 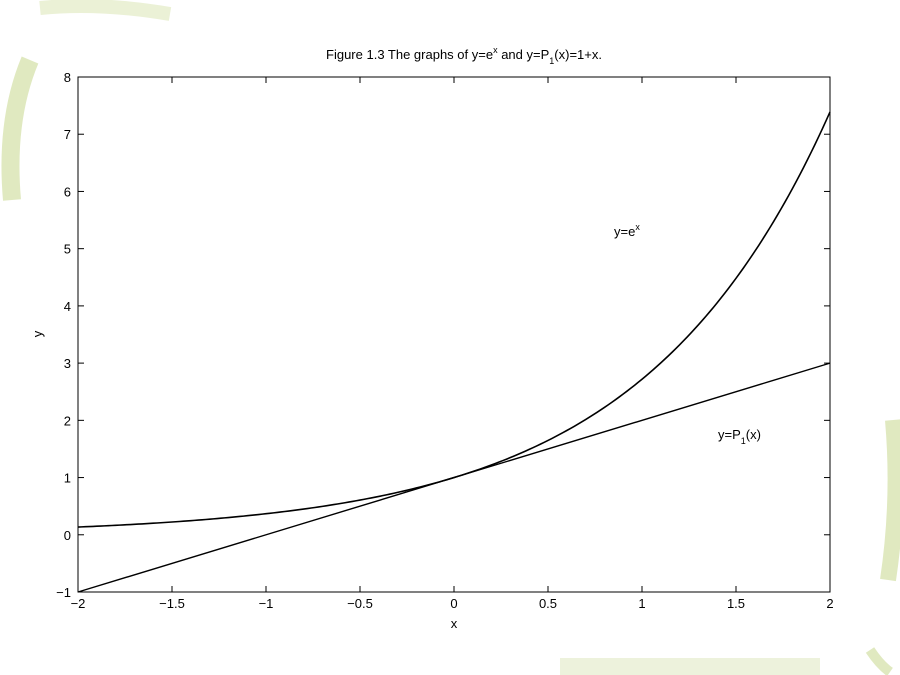 I want to click on chart-title-sub: 1, so click(x=551, y=61).